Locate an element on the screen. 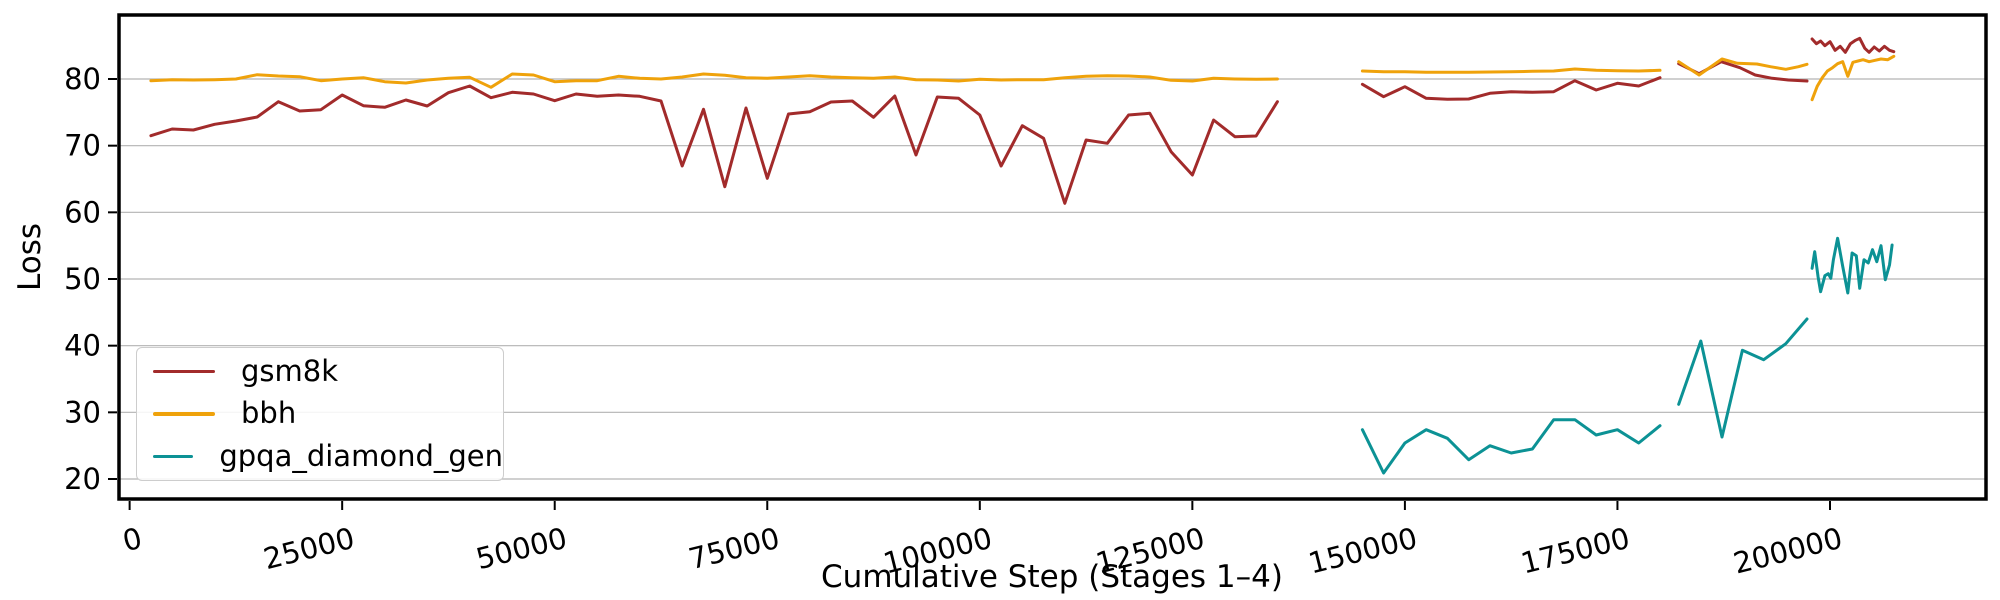 The height and width of the screenshot is (600, 2000). legend-item-gsm8k: gsm8k is located at coordinates (328, 370).